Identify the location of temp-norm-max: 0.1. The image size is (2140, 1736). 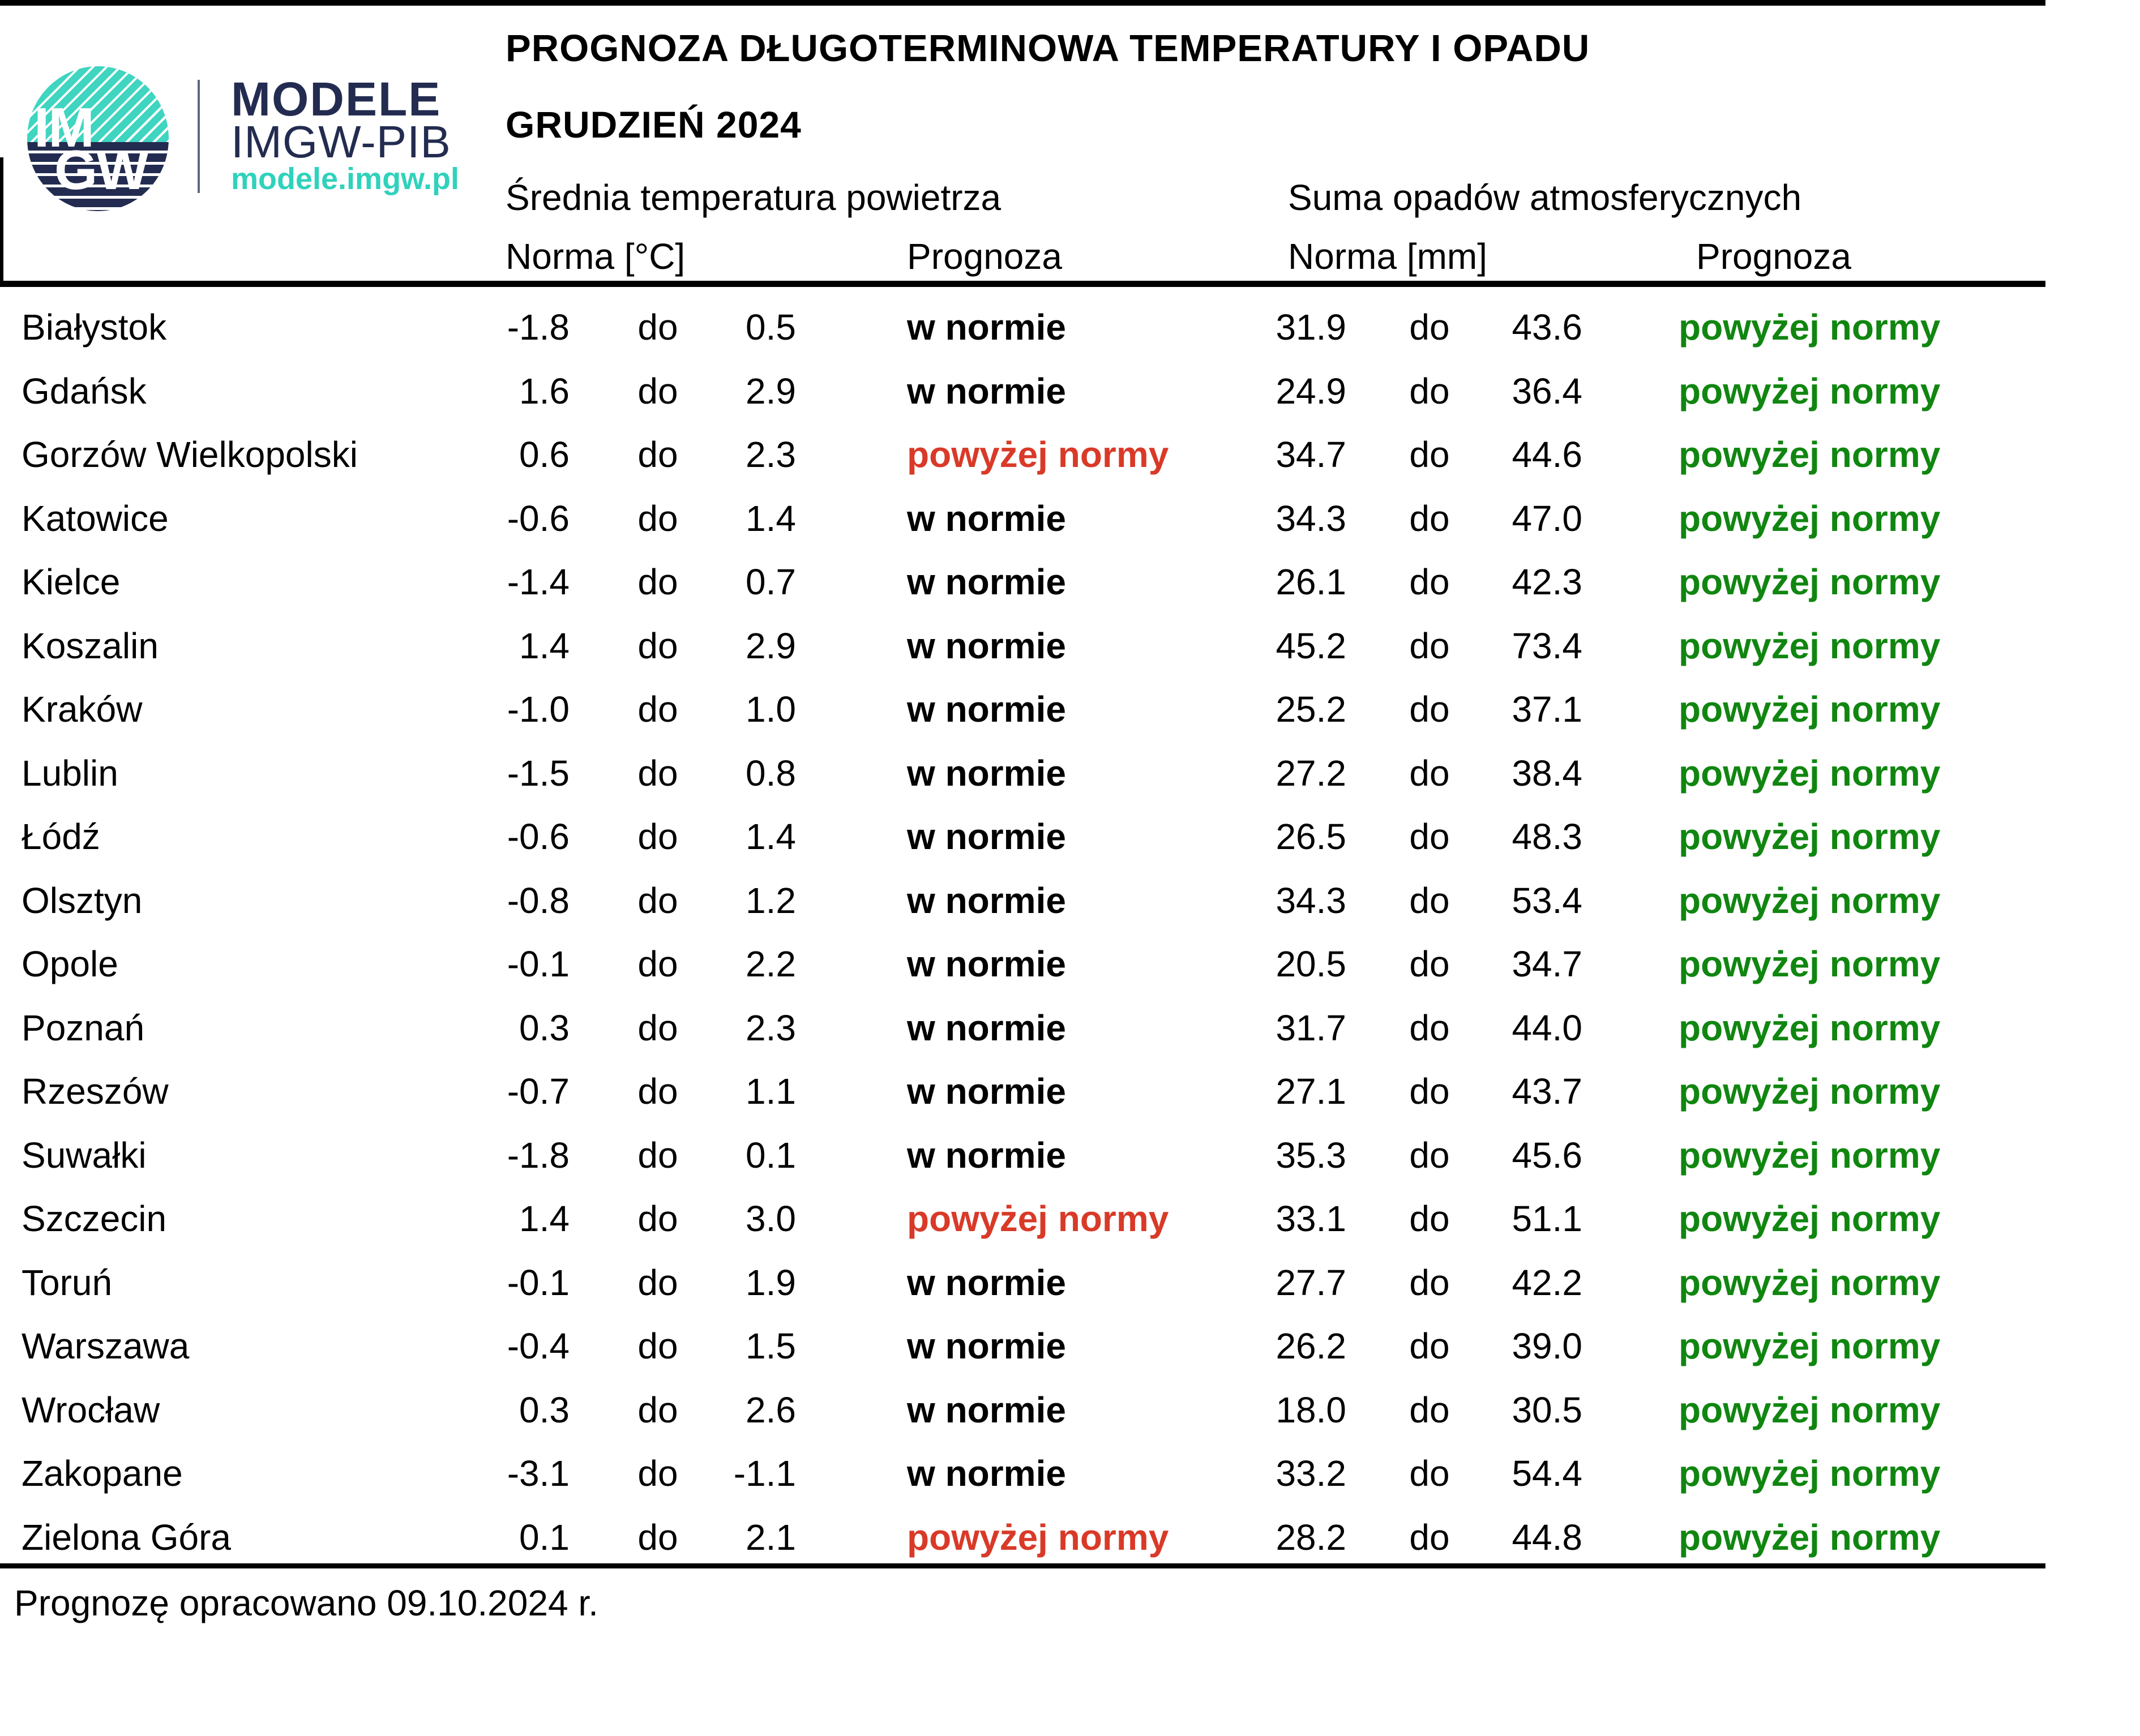
(771, 1155).